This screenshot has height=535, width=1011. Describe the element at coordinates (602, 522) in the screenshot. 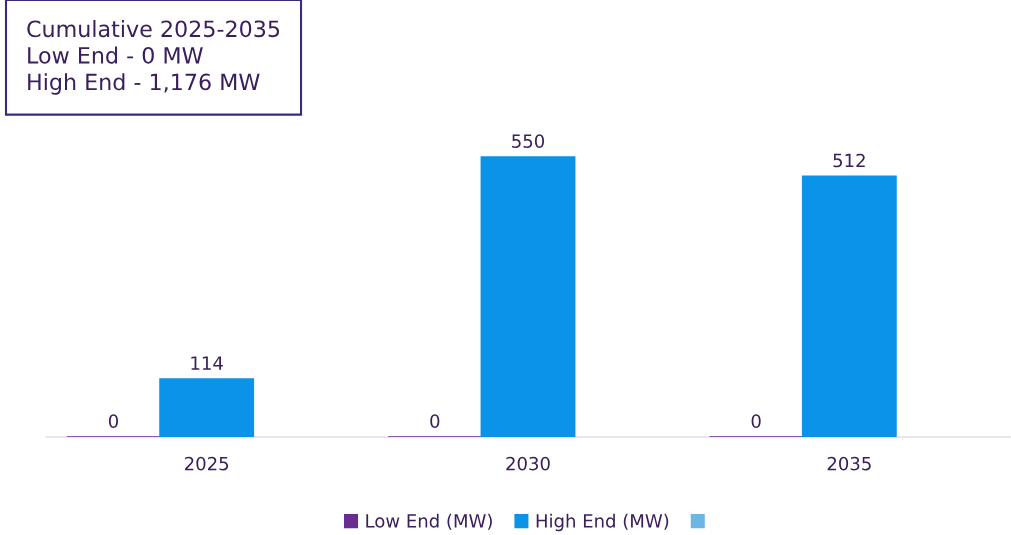

I see `legend-label: High End (MW)` at that location.